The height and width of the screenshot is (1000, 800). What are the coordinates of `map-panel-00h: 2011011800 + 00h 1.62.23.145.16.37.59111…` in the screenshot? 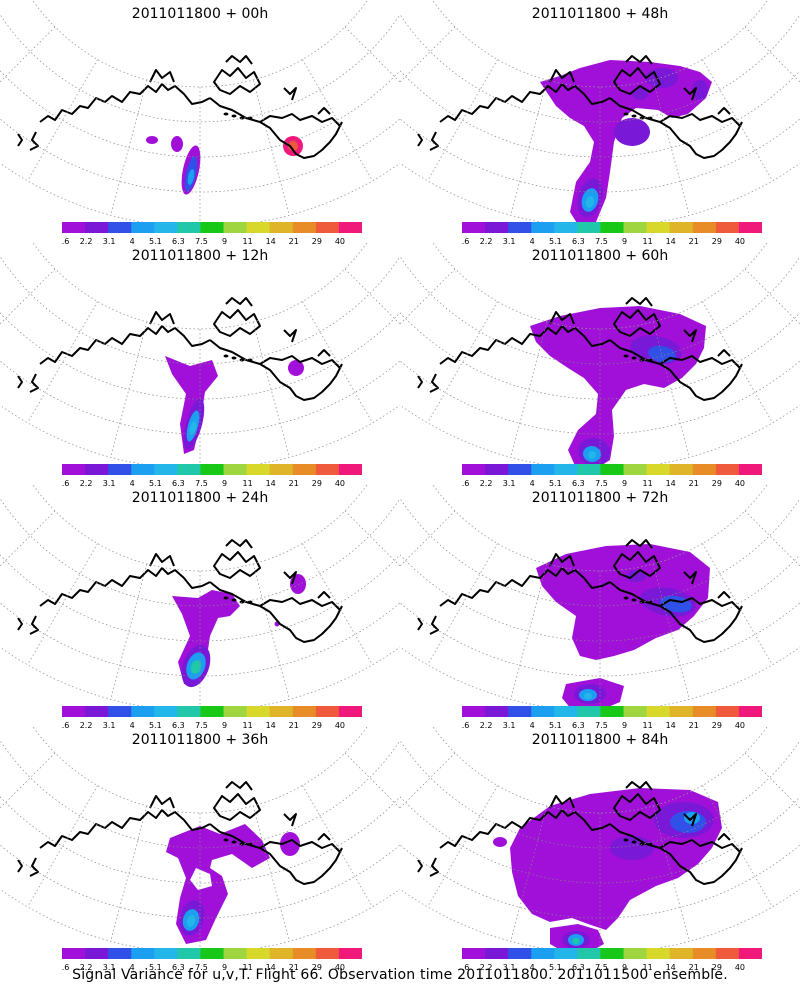 It's located at (200, 123).